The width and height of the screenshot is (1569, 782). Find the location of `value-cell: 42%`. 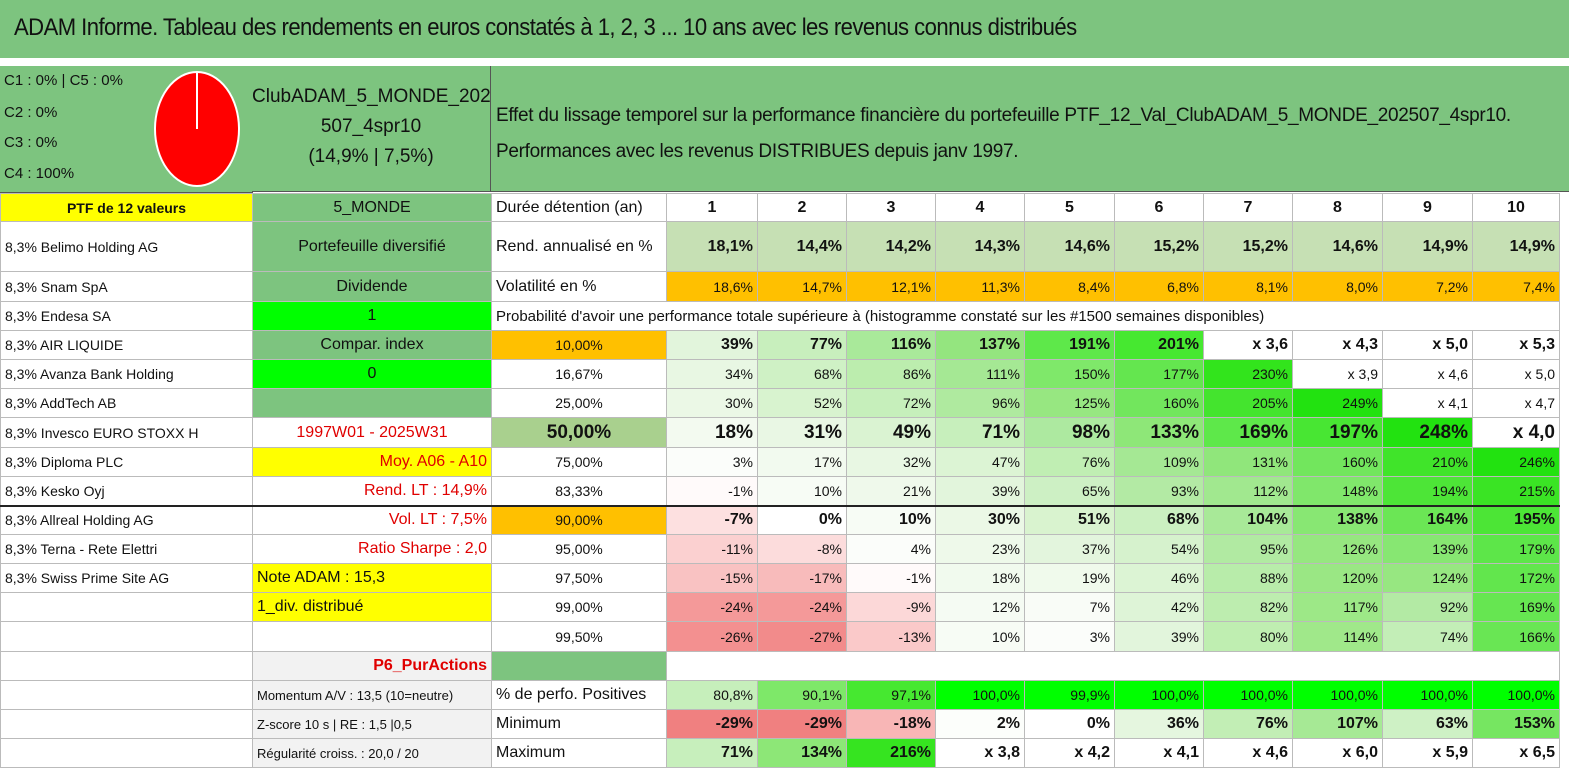

value-cell: 42% is located at coordinates (1159, 607).